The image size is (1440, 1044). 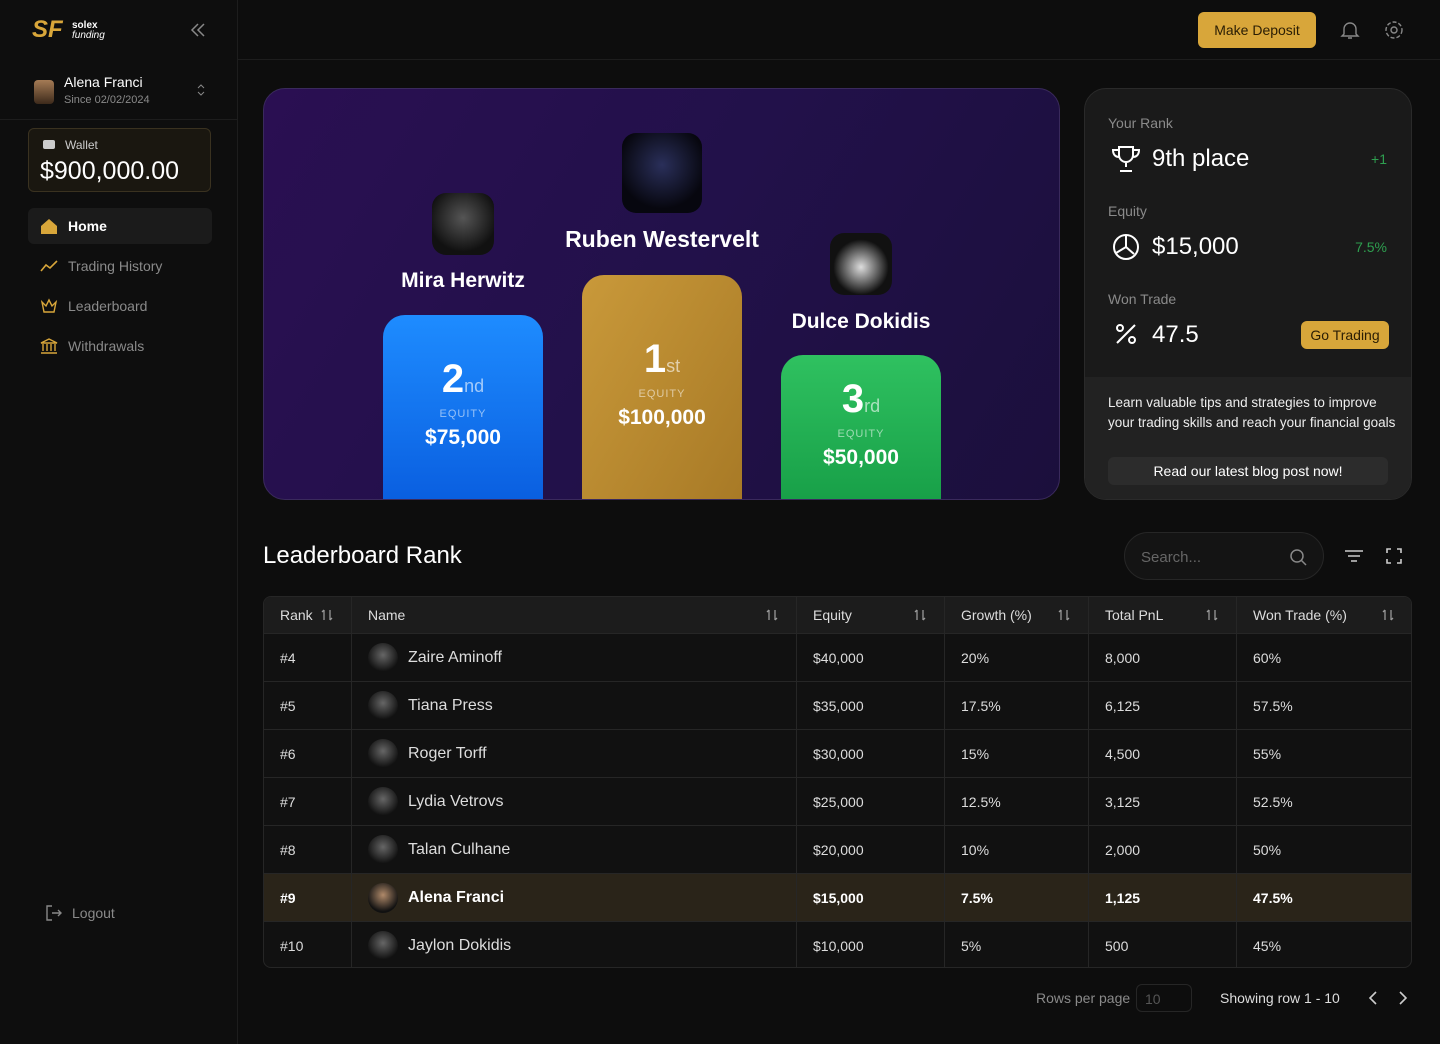 What do you see at coordinates (1123, 801) in the screenshot?
I see `cell-text: 3,125` at bounding box center [1123, 801].